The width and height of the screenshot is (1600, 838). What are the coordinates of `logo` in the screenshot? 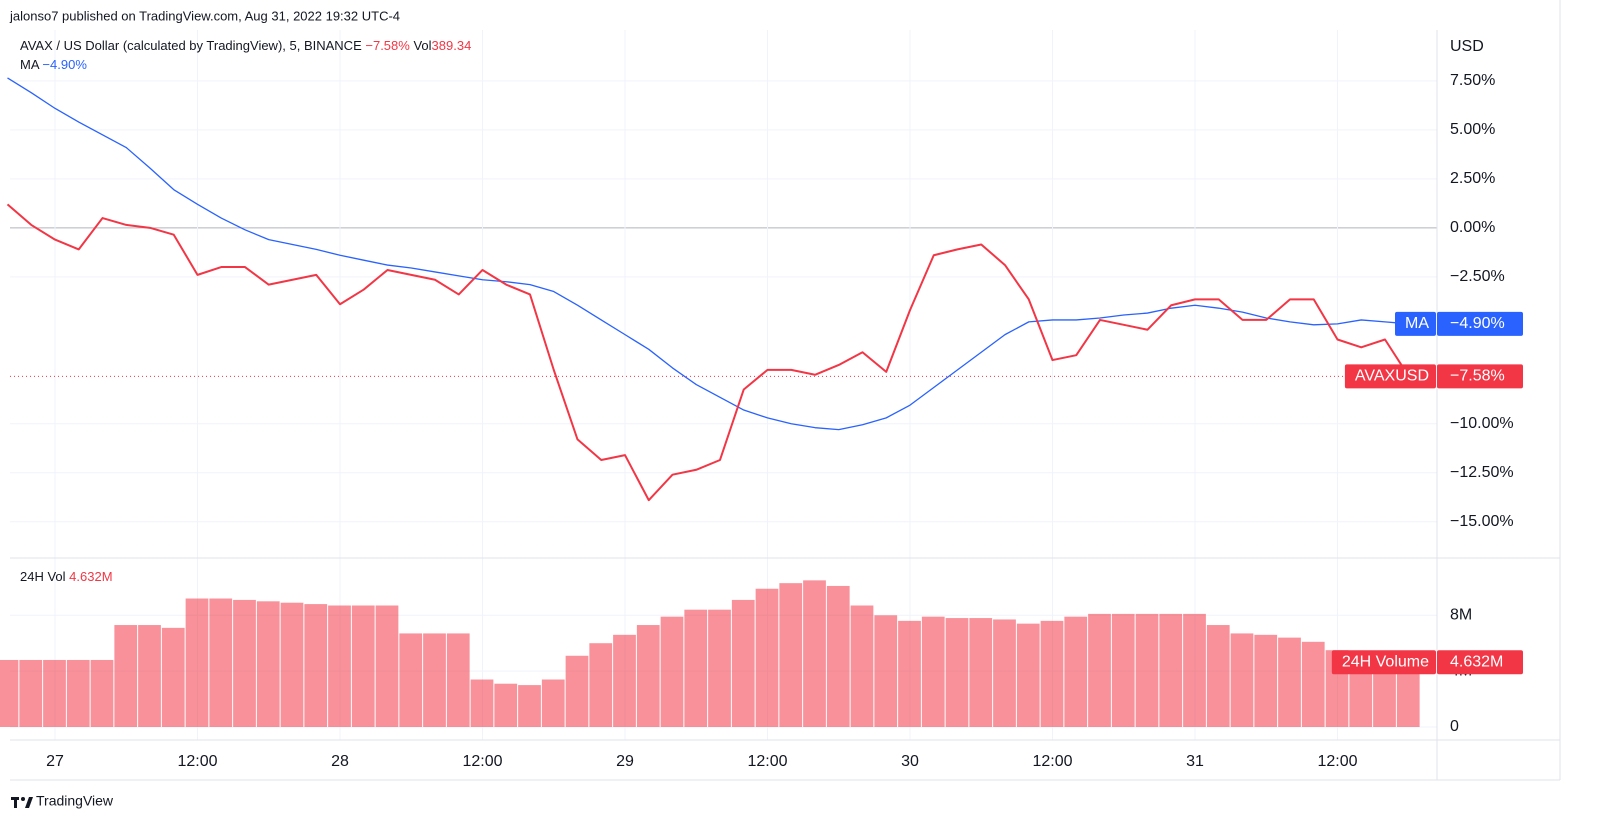 It's located at (22, 802).